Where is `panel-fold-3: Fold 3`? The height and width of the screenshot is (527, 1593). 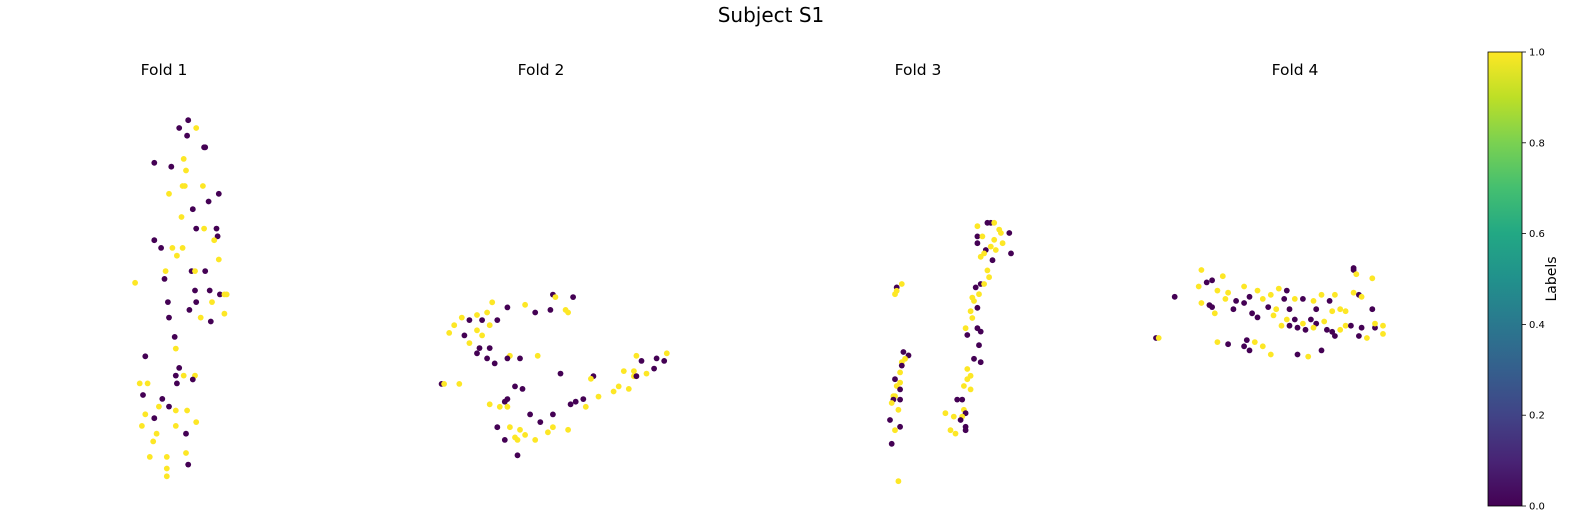 panel-fold-3: Fold 3 is located at coordinates (950, 273).